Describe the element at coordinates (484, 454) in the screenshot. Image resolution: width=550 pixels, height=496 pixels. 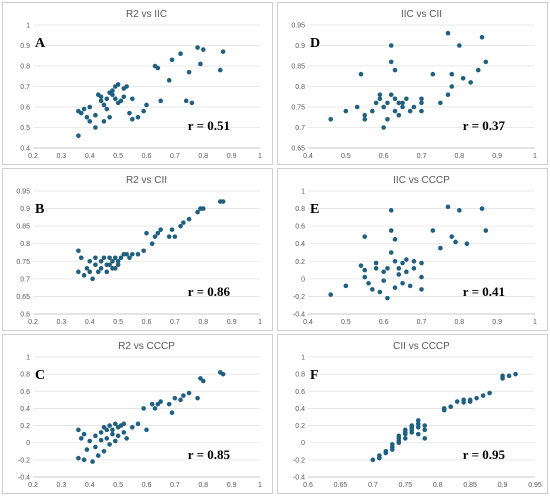
I see `correlation-value: r = 0.95` at that location.